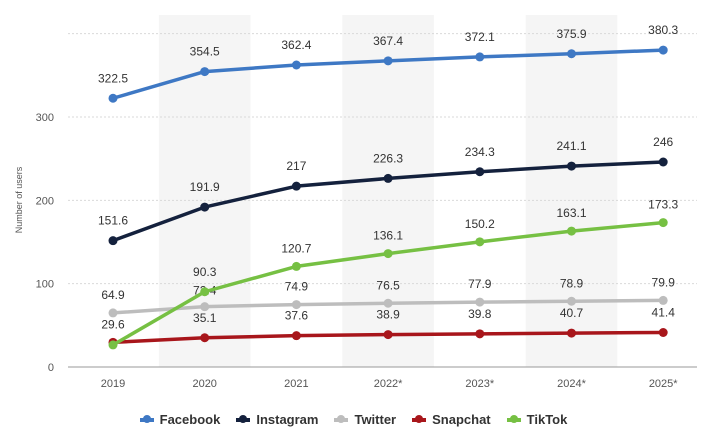 The image size is (707, 445). I want to click on data-label-snapchat: 29.6, so click(113, 324).